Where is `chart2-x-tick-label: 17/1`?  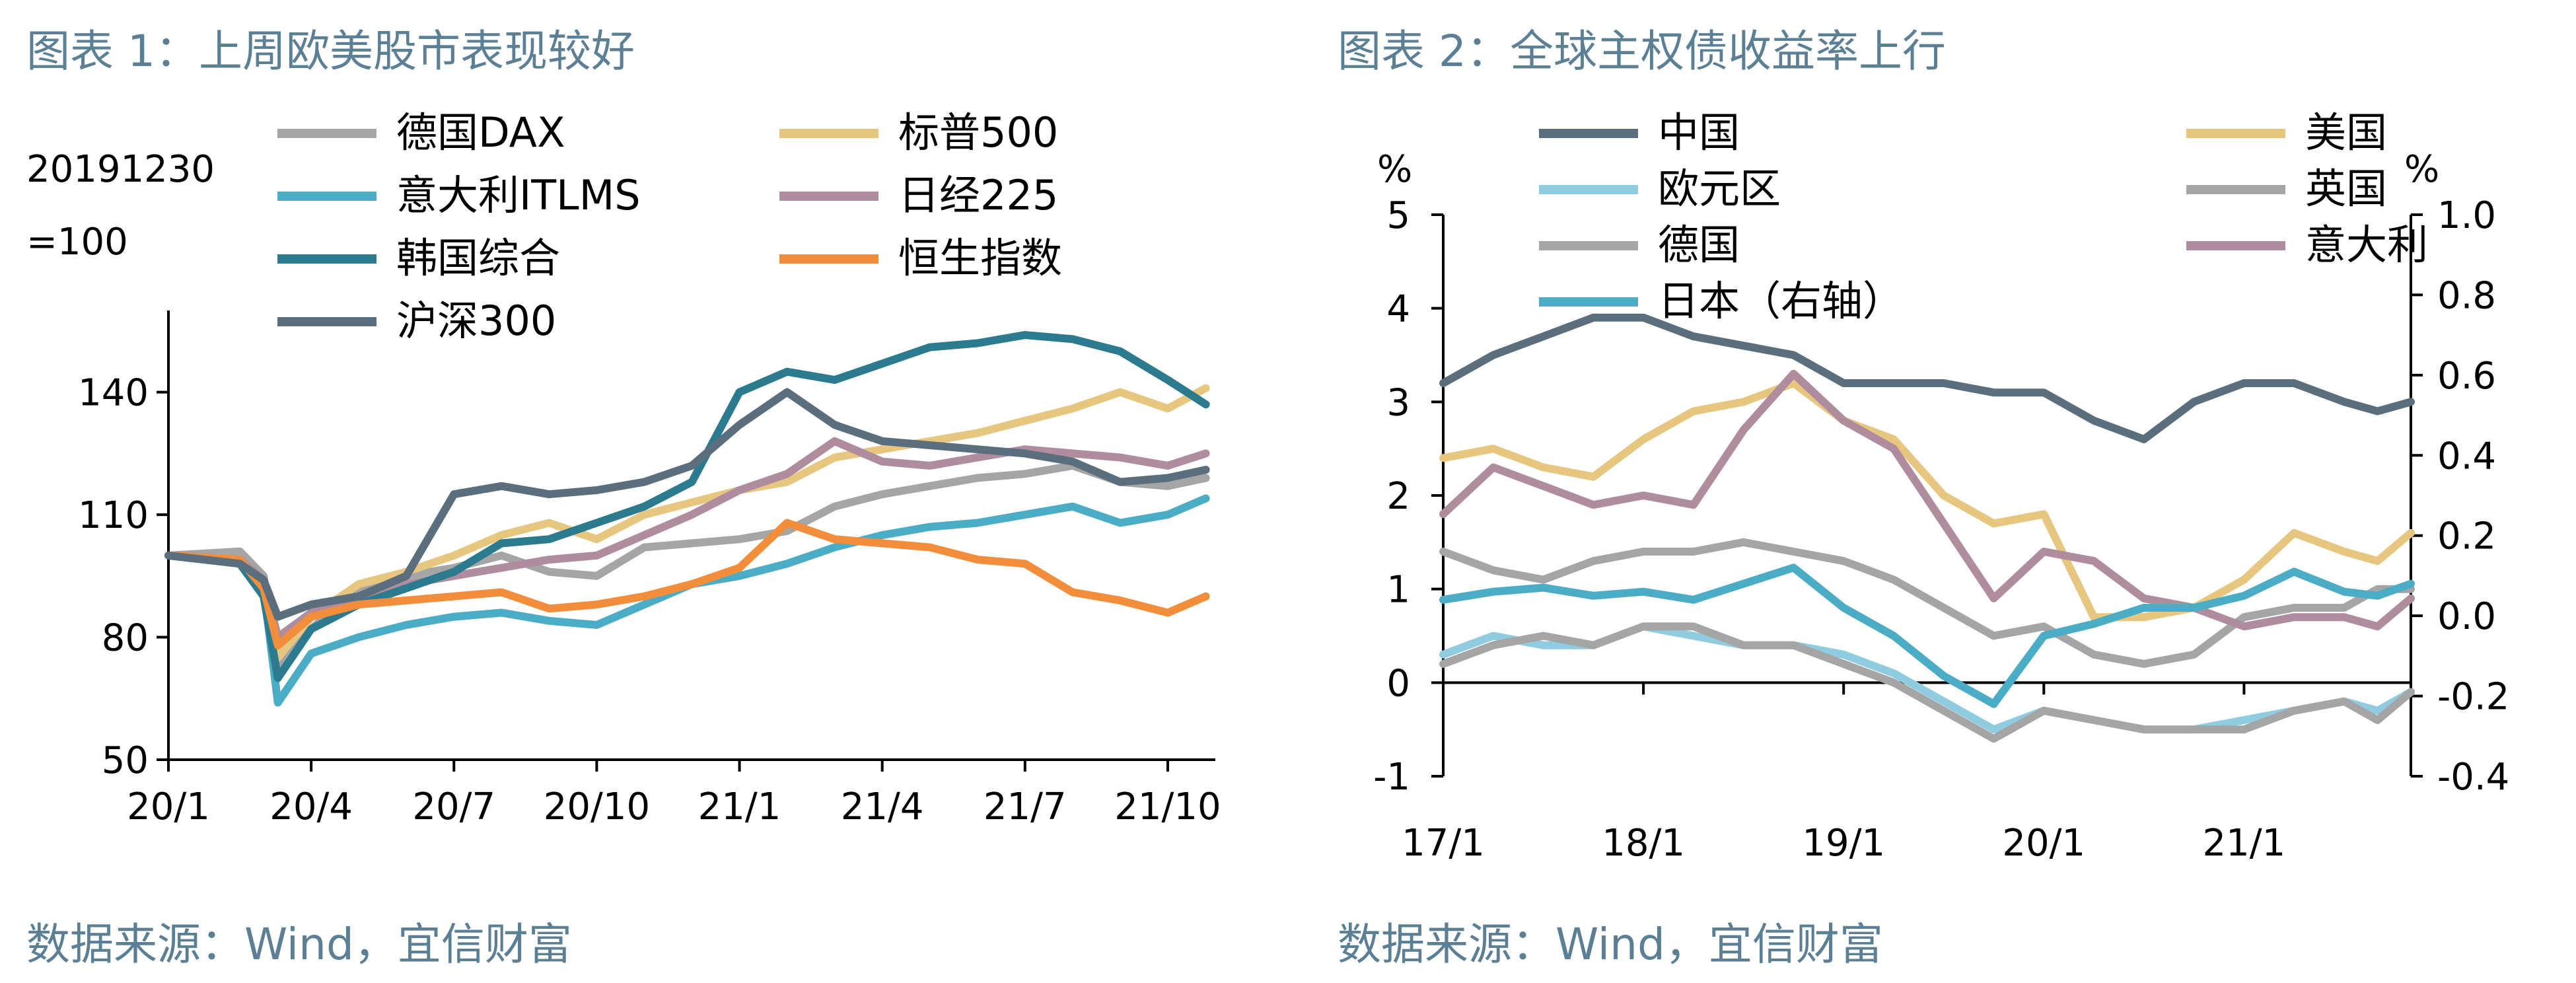
chart2-x-tick-label: 17/1 is located at coordinates (1443, 843).